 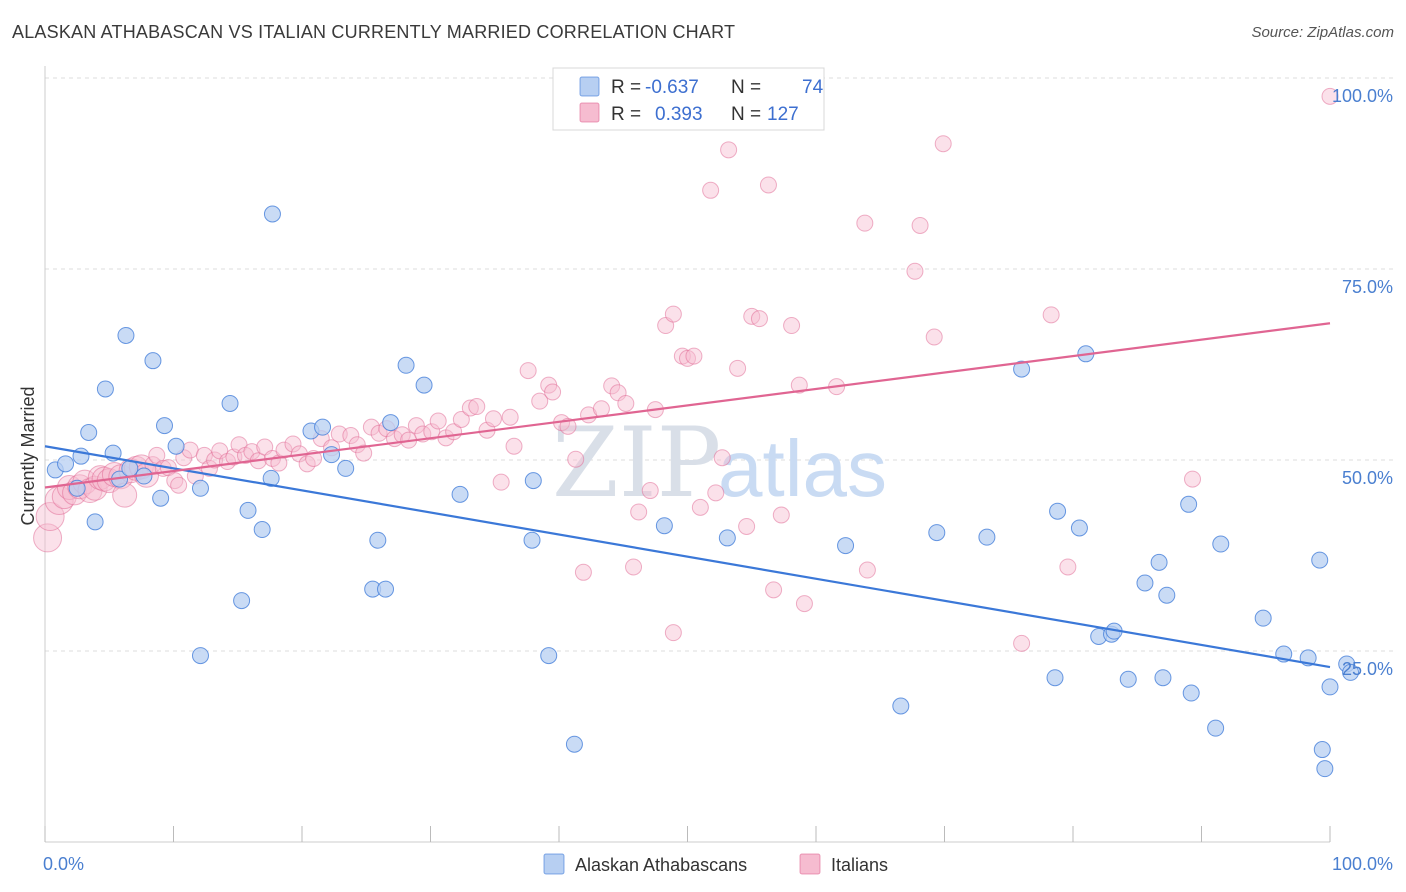 What do you see at coordinates (688, 99) in the screenshot?
I see `correlation-legend: R = -0.637 N = 74 R = 0.393 N = 127` at bounding box center [688, 99].